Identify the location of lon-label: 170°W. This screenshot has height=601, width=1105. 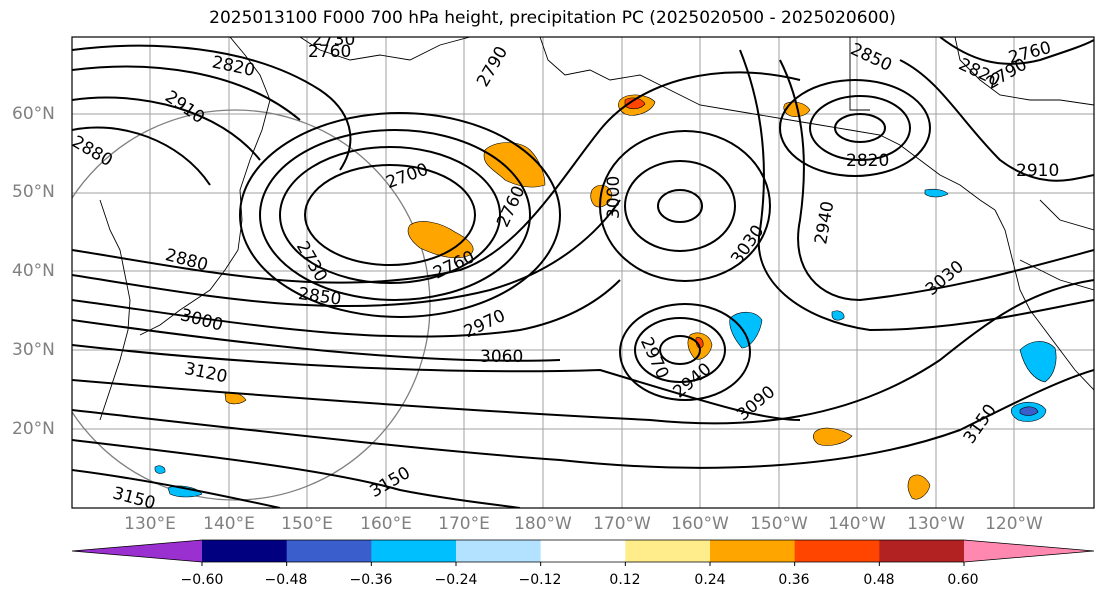
(622, 524).